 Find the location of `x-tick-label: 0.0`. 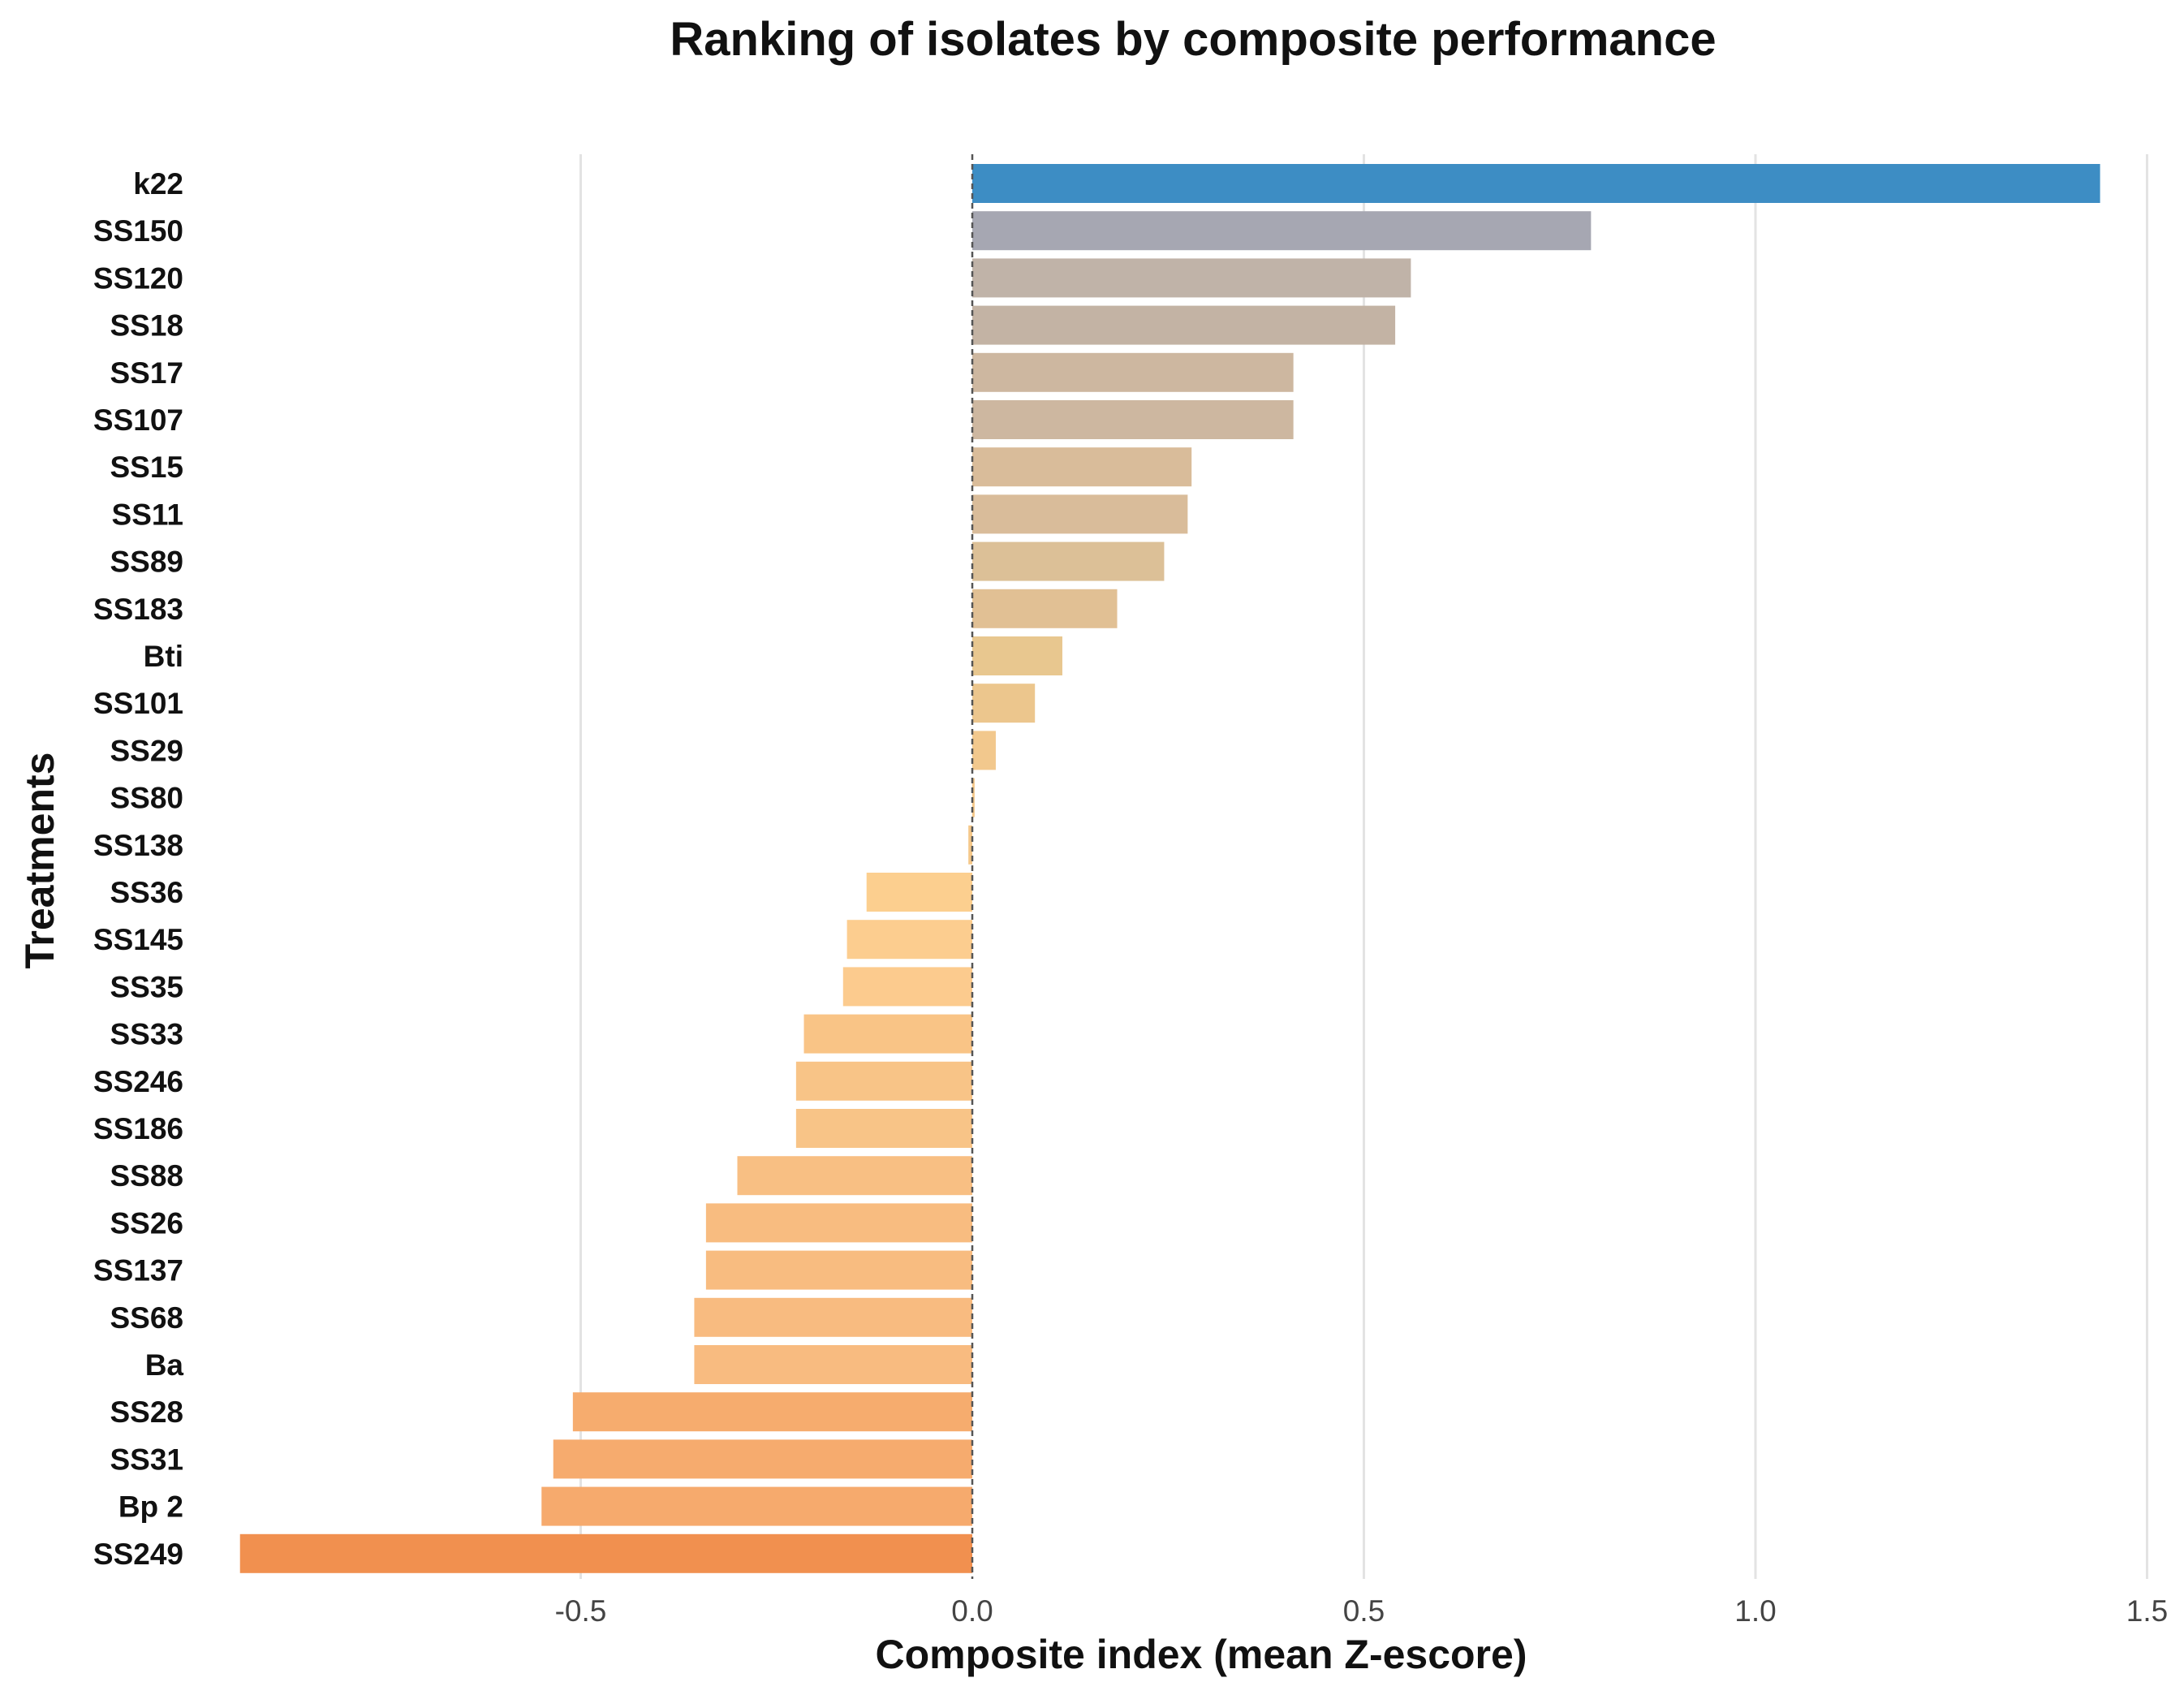

x-tick-label: 0.0 is located at coordinates (972, 1611).